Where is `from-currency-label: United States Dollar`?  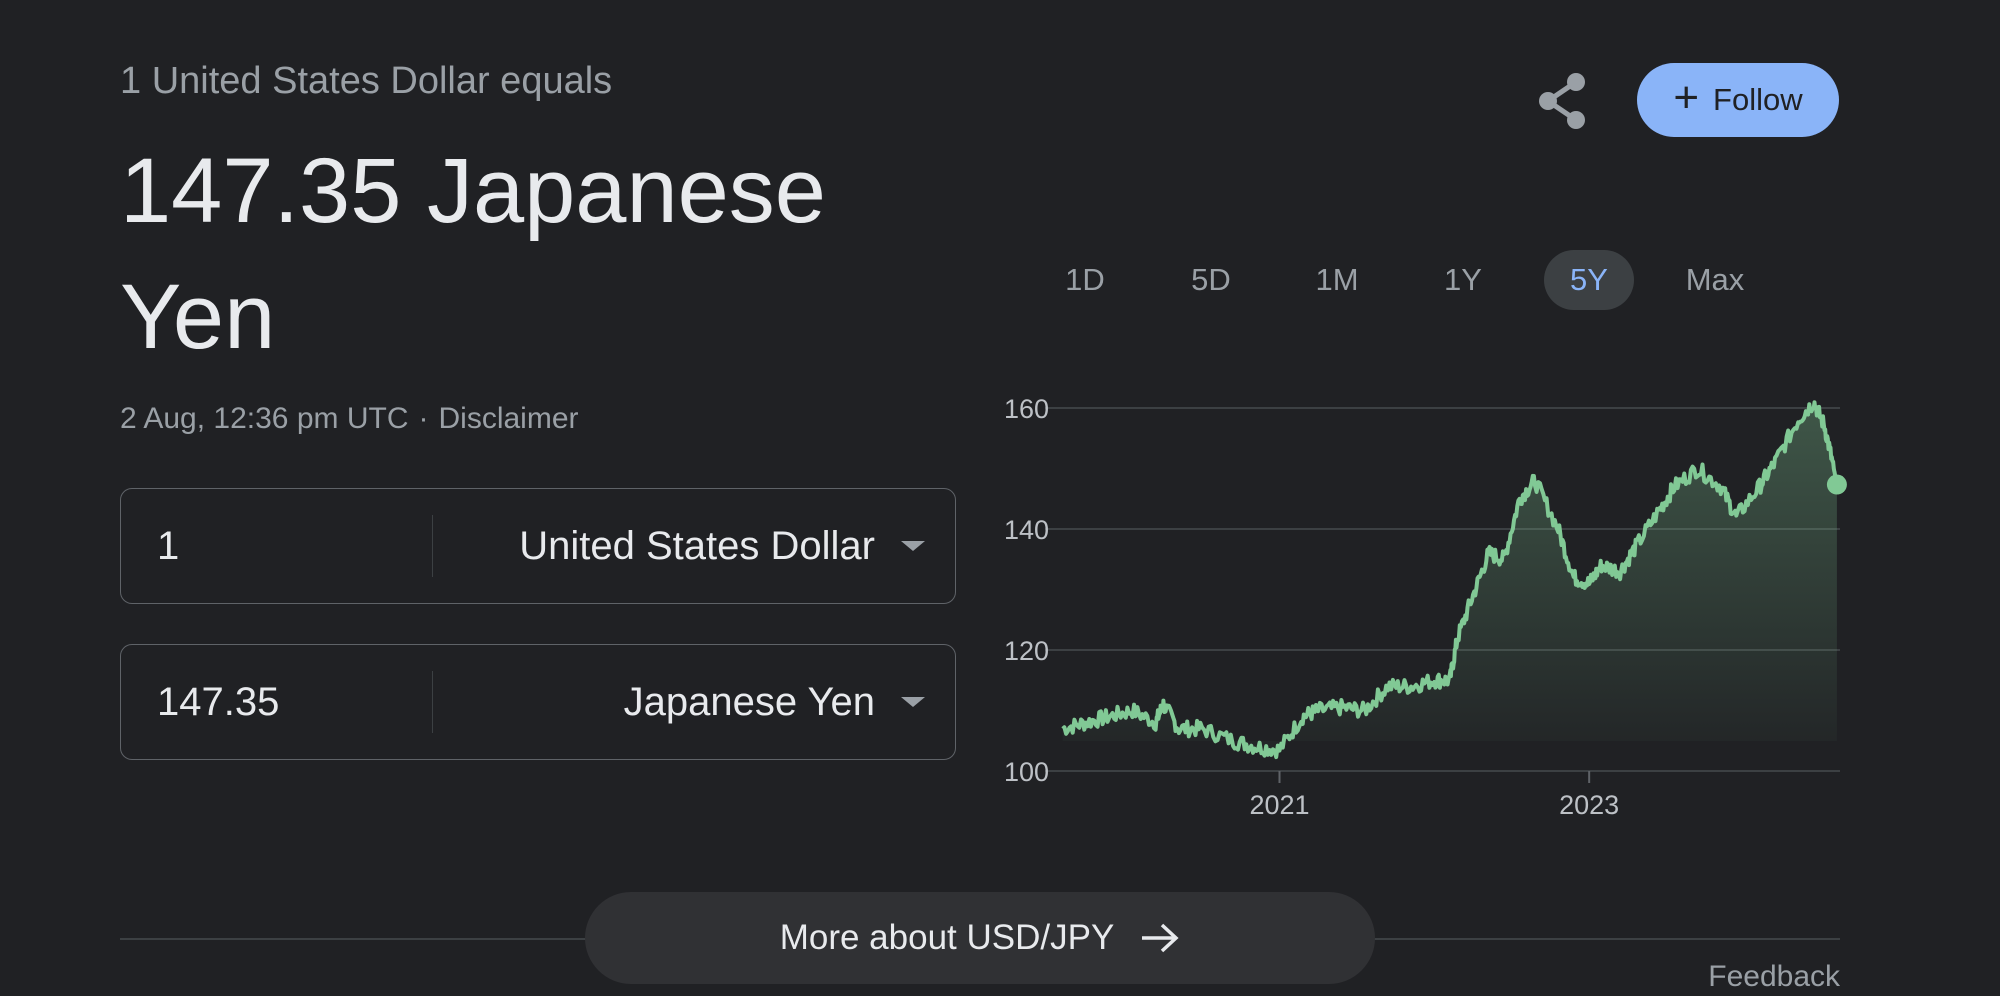 from-currency-label: United States Dollar is located at coordinates (697, 545).